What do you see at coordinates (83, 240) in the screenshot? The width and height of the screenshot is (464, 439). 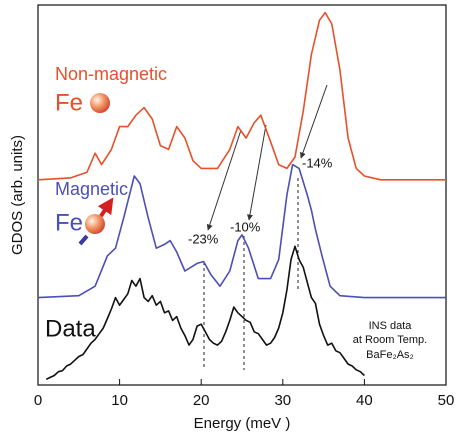 I see `spin-arrow-tail` at bounding box center [83, 240].